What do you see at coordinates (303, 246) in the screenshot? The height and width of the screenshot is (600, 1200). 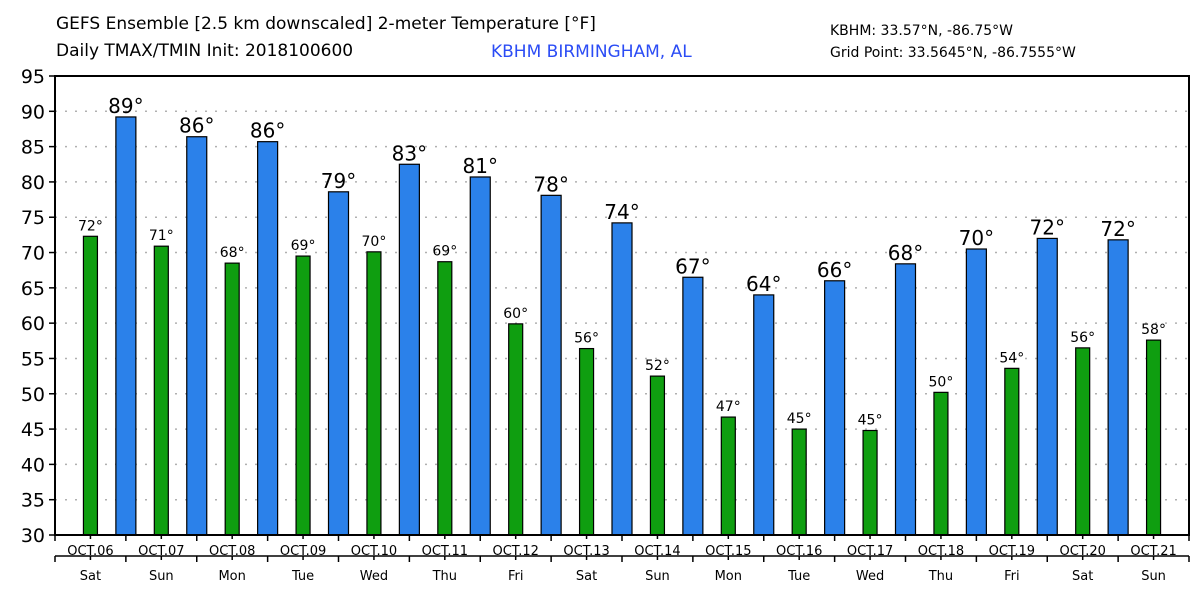 I see `tmin-label: 69°` at bounding box center [303, 246].